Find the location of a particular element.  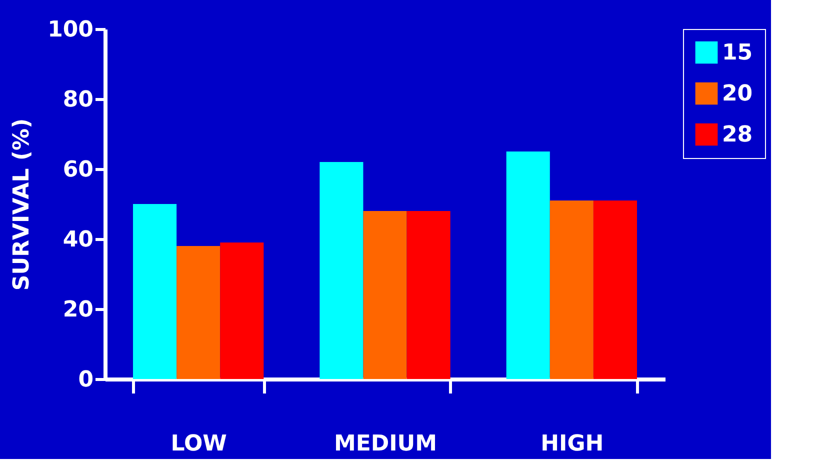

x-tick-label: LOW is located at coordinates (198, 444).